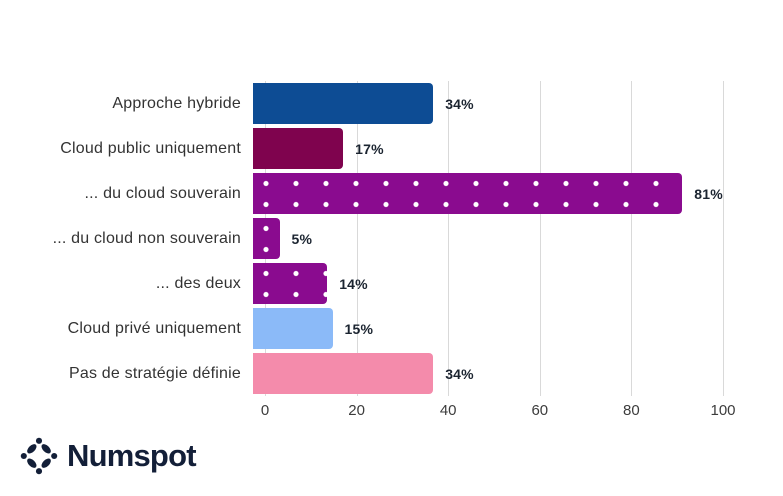 The image size is (783, 496). I want to click on chart-row: Approche hybride 34%, so click(391, 103).